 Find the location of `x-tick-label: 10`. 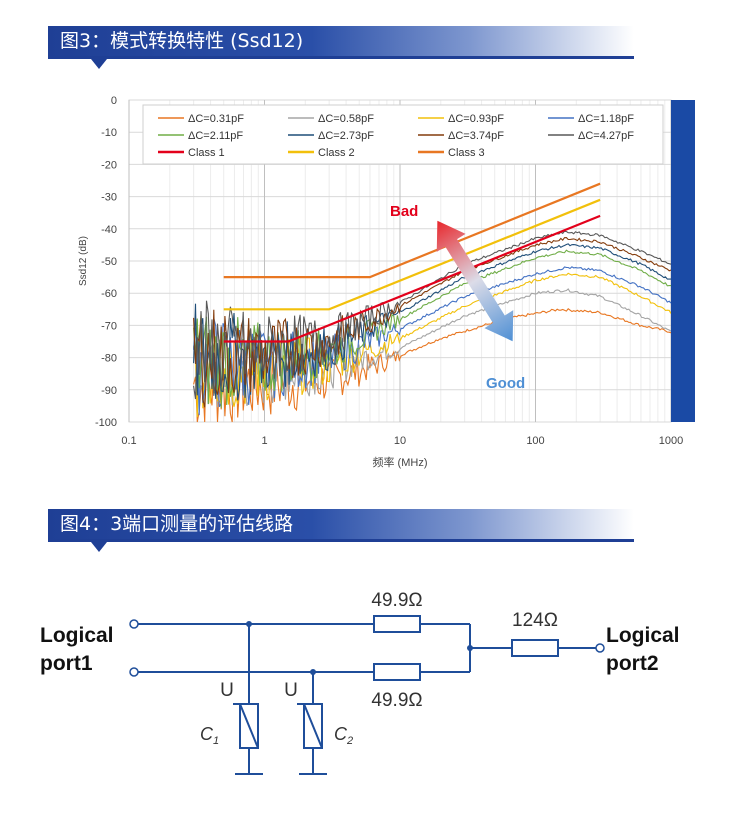

x-tick-label: 10 is located at coordinates (400, 441).